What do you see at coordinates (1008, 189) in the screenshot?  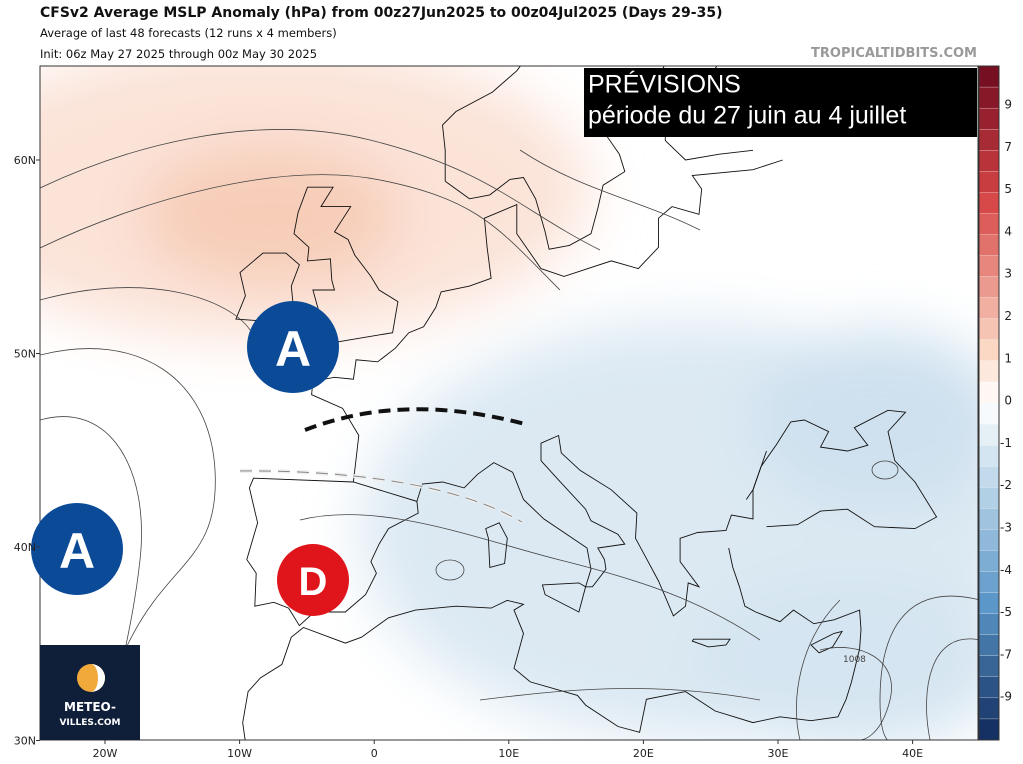 I see `colorbar-label: 5` at bounding box center [1008, 189].